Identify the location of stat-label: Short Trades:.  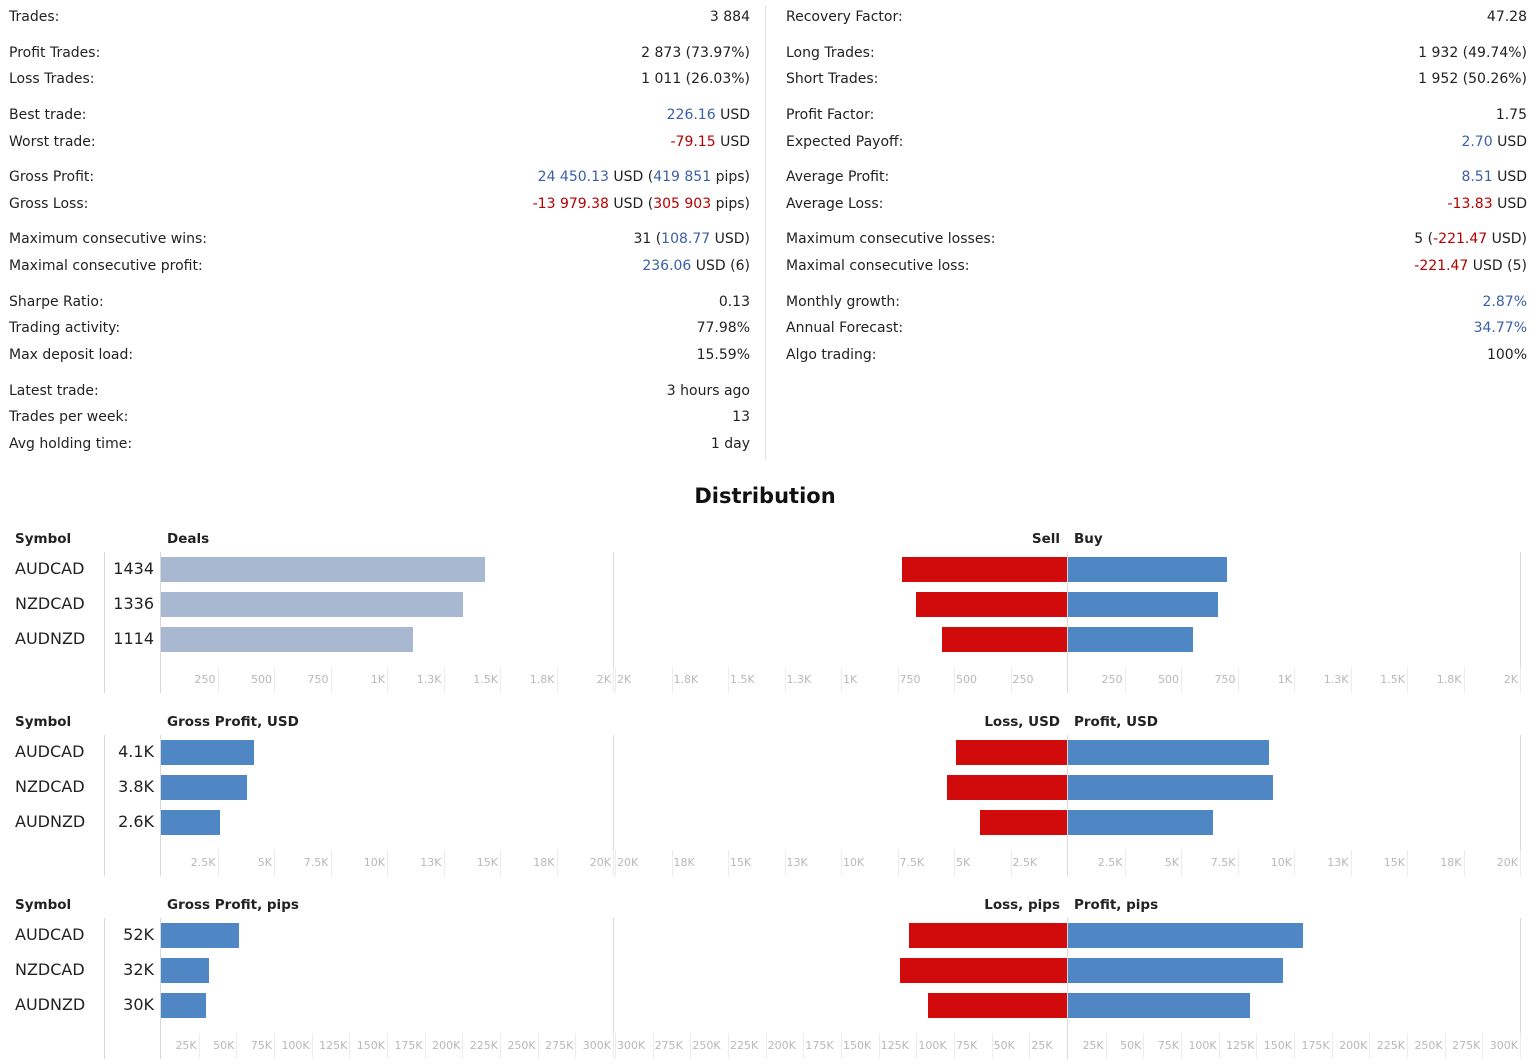
(832, 79).